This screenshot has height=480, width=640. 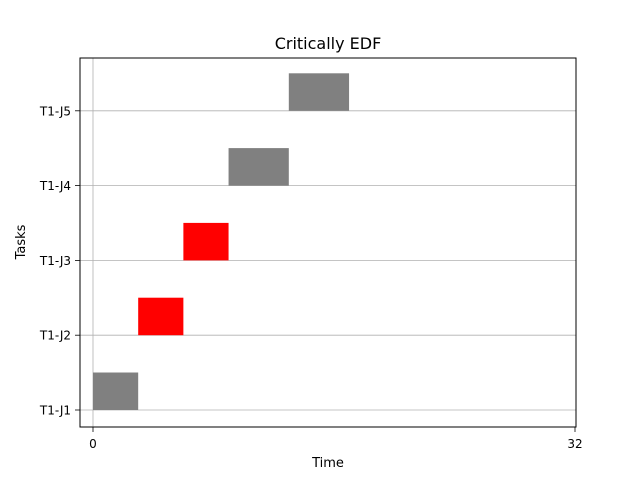 What do you see at coordinates (319, 92) in the screenshot?
I see `bar-t1-j5` at bounding box center [319, 92].